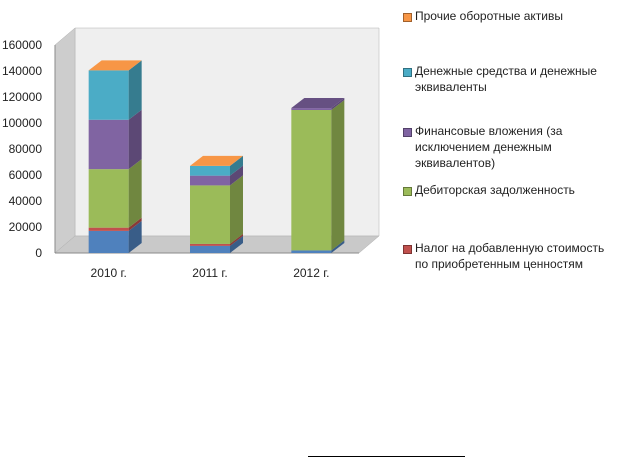 This screenshot has height=460, width=619. Describe the element at coordinates (209, 273) in the screenshot. I see `x-tick-label: 2011 г.` at that location.